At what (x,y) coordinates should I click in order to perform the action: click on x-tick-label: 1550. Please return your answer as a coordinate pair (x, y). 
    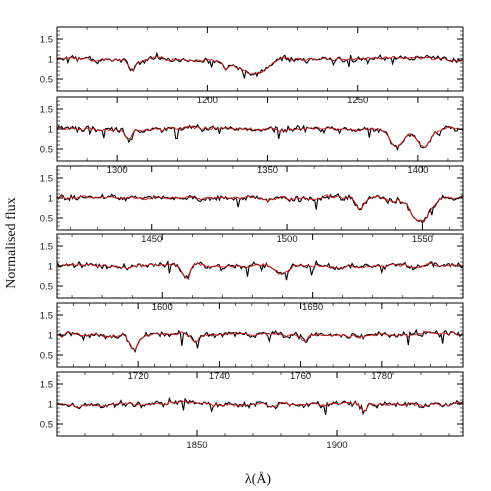
    Looking at the image, I should click on (422, 239).